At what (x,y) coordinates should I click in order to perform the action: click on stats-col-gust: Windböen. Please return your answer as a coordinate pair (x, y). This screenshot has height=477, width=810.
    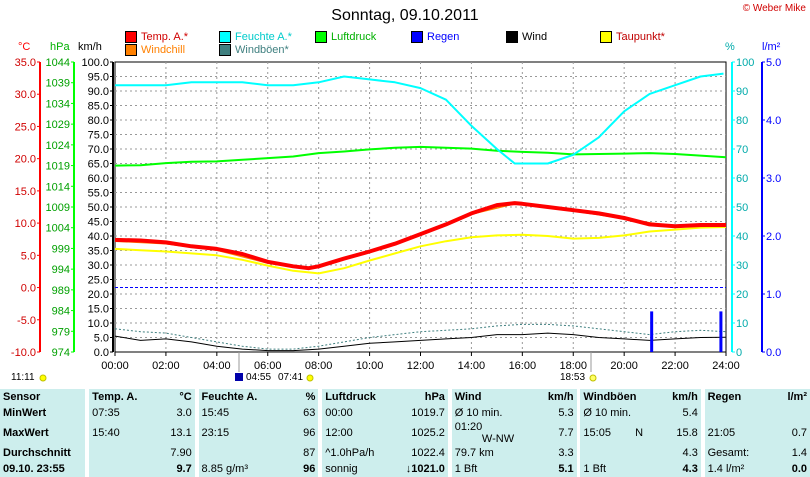
    Looking at the image, I should click on (613, 397).